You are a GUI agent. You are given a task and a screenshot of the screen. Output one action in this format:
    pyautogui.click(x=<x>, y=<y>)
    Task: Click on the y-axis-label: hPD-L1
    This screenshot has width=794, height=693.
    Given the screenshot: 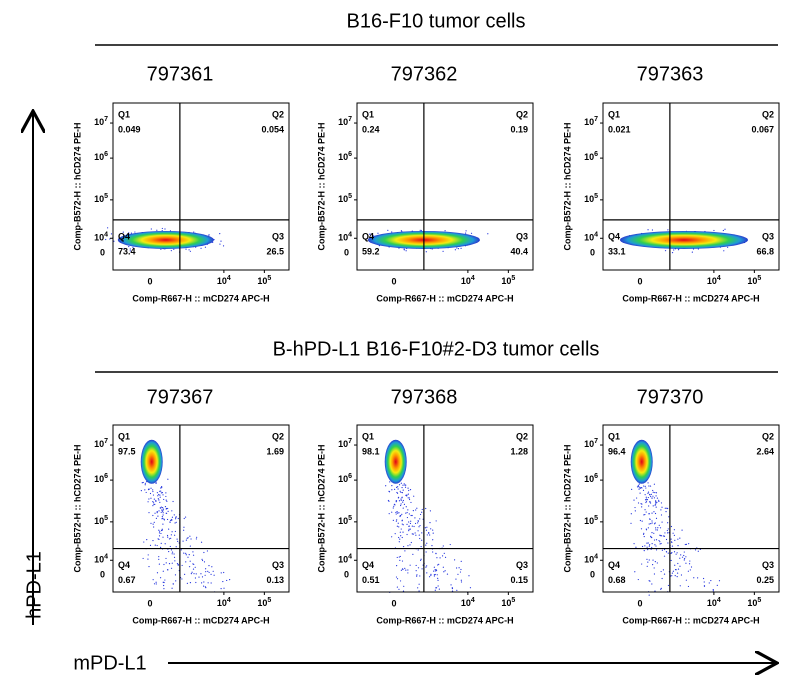 What is the action you would take?
    pyautogui.click(x=34, y=585)
    